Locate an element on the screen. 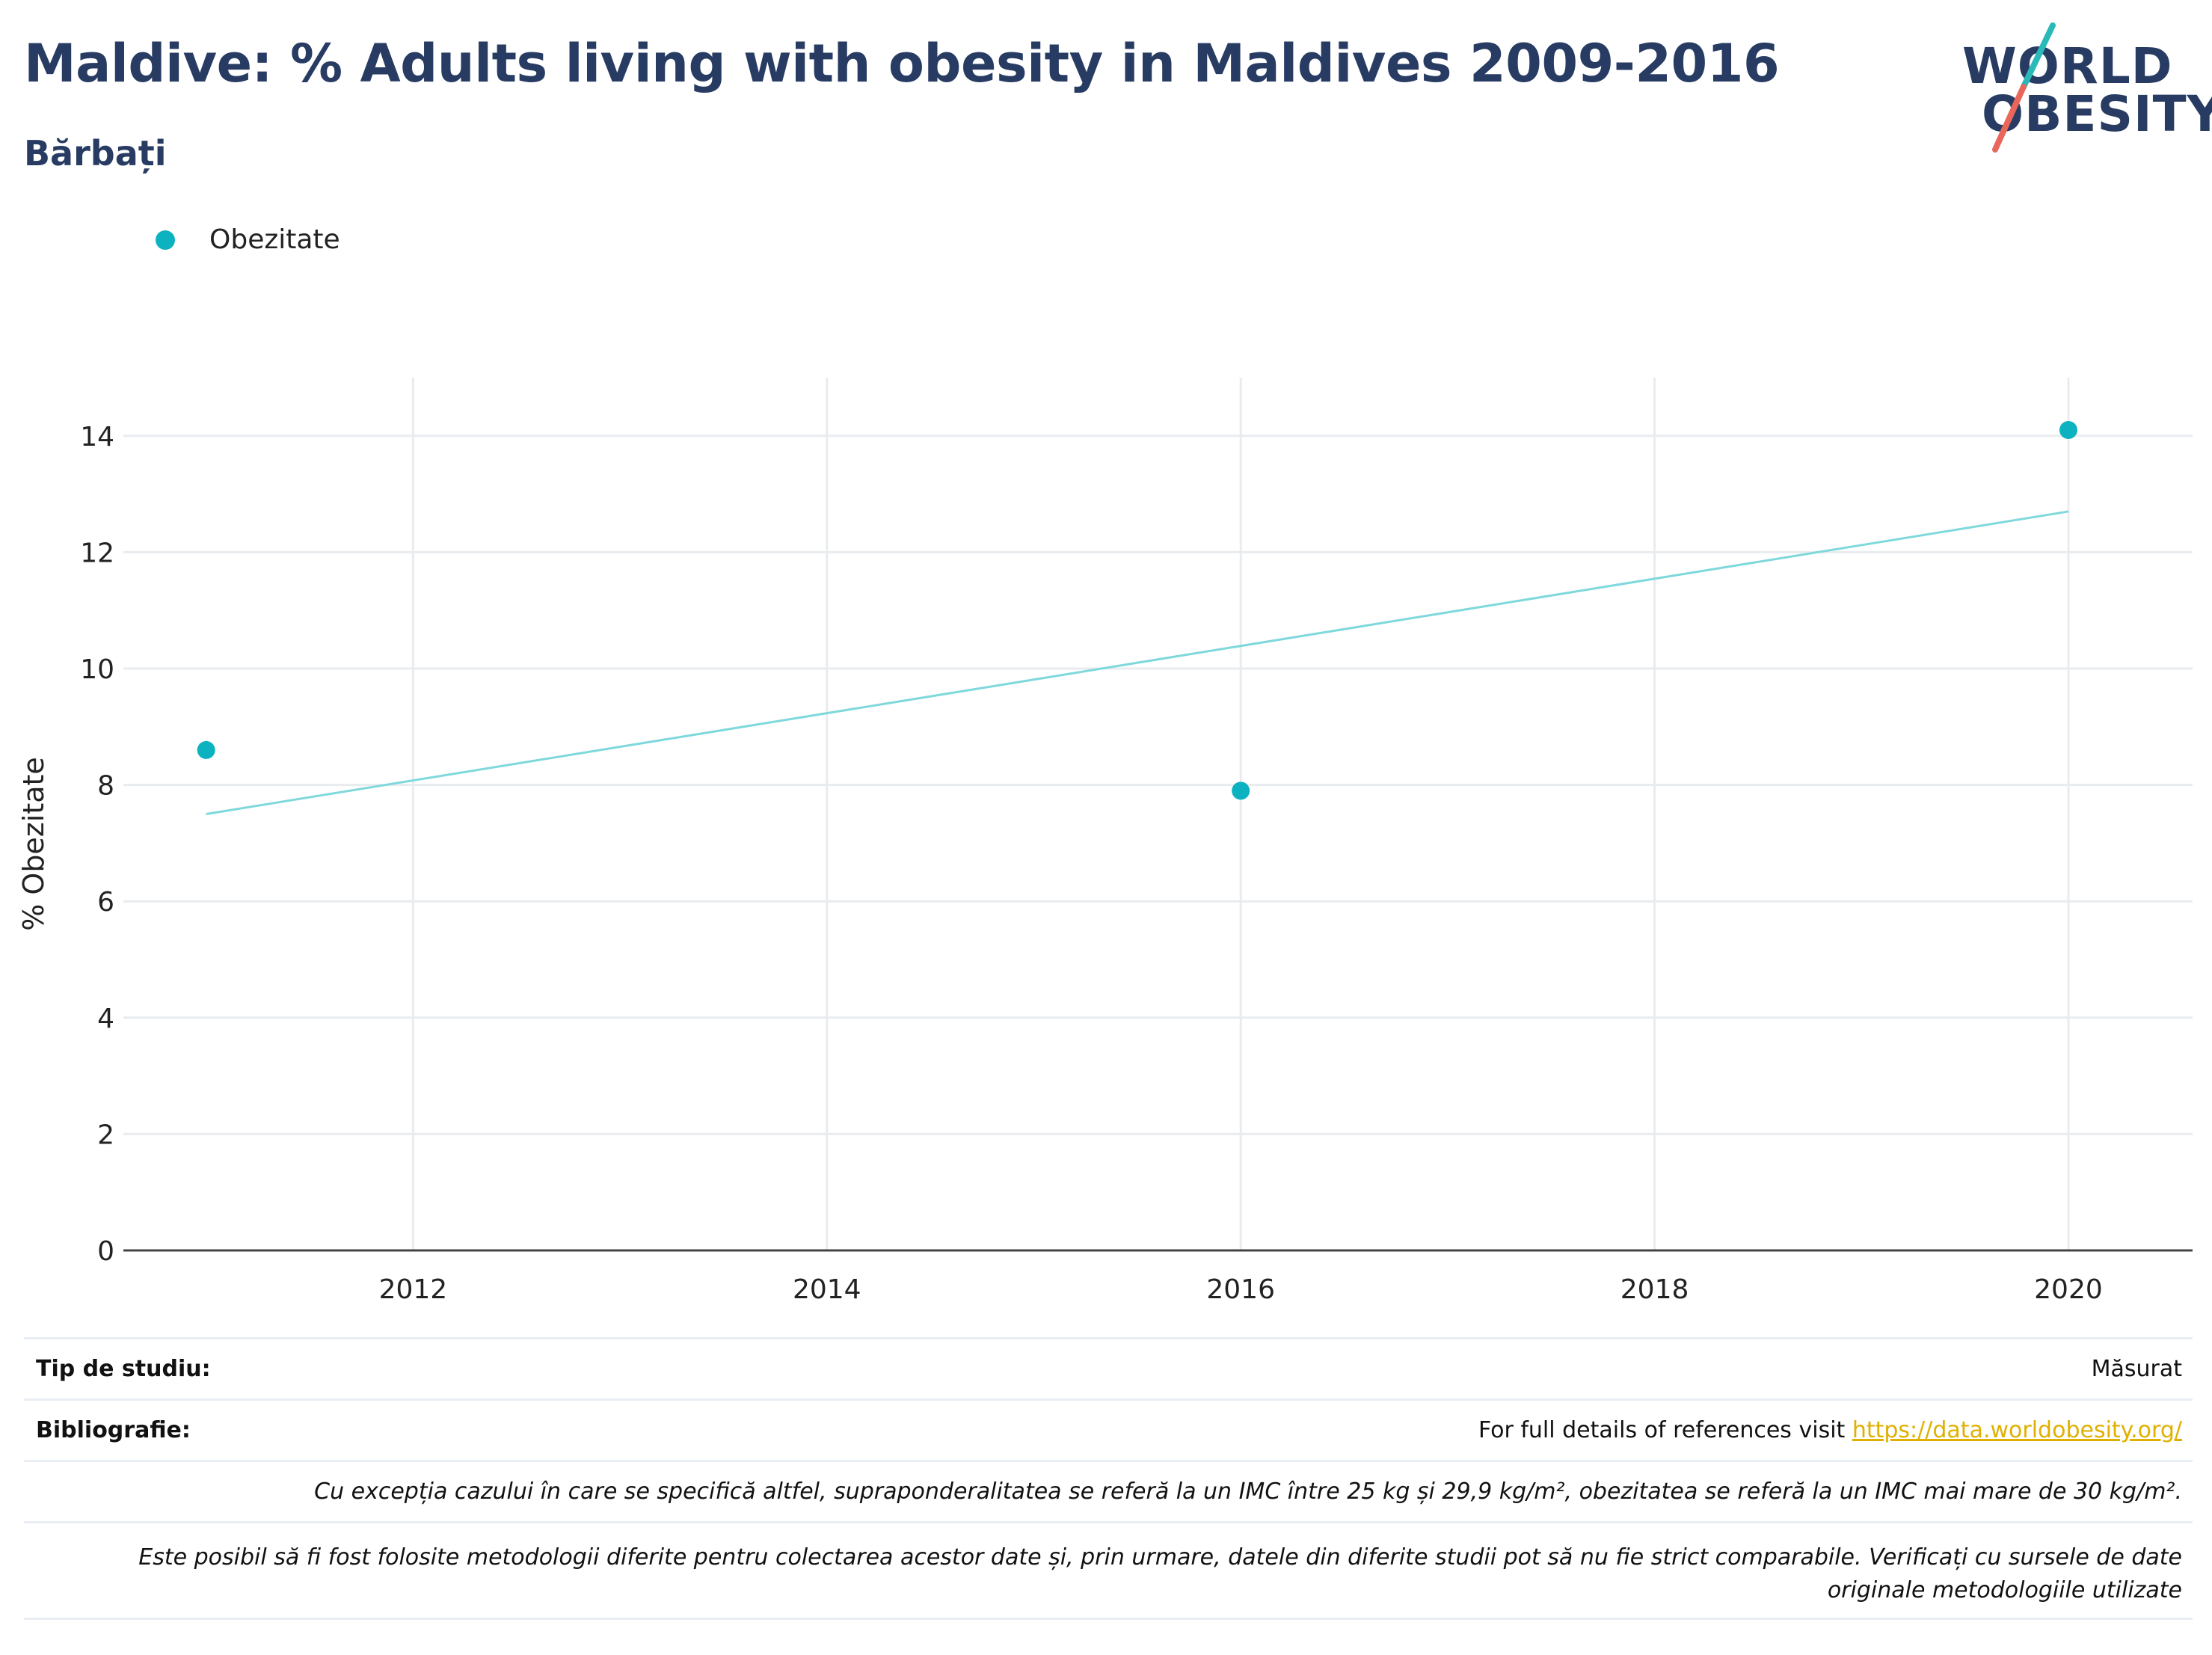 This screenshot has height=1655, width=2212. x-tick-label: 2012 is located at coordinates (413, 1289).